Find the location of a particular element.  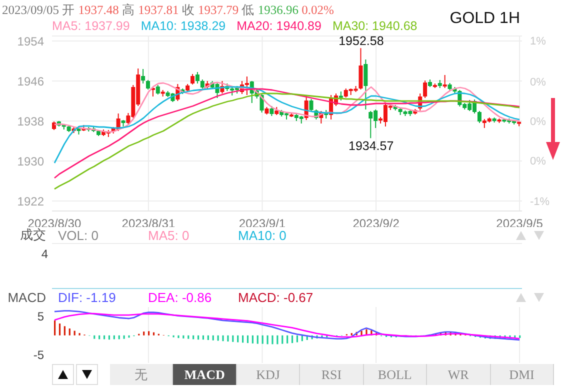

text: RSI is located at coordinates (332, 374).